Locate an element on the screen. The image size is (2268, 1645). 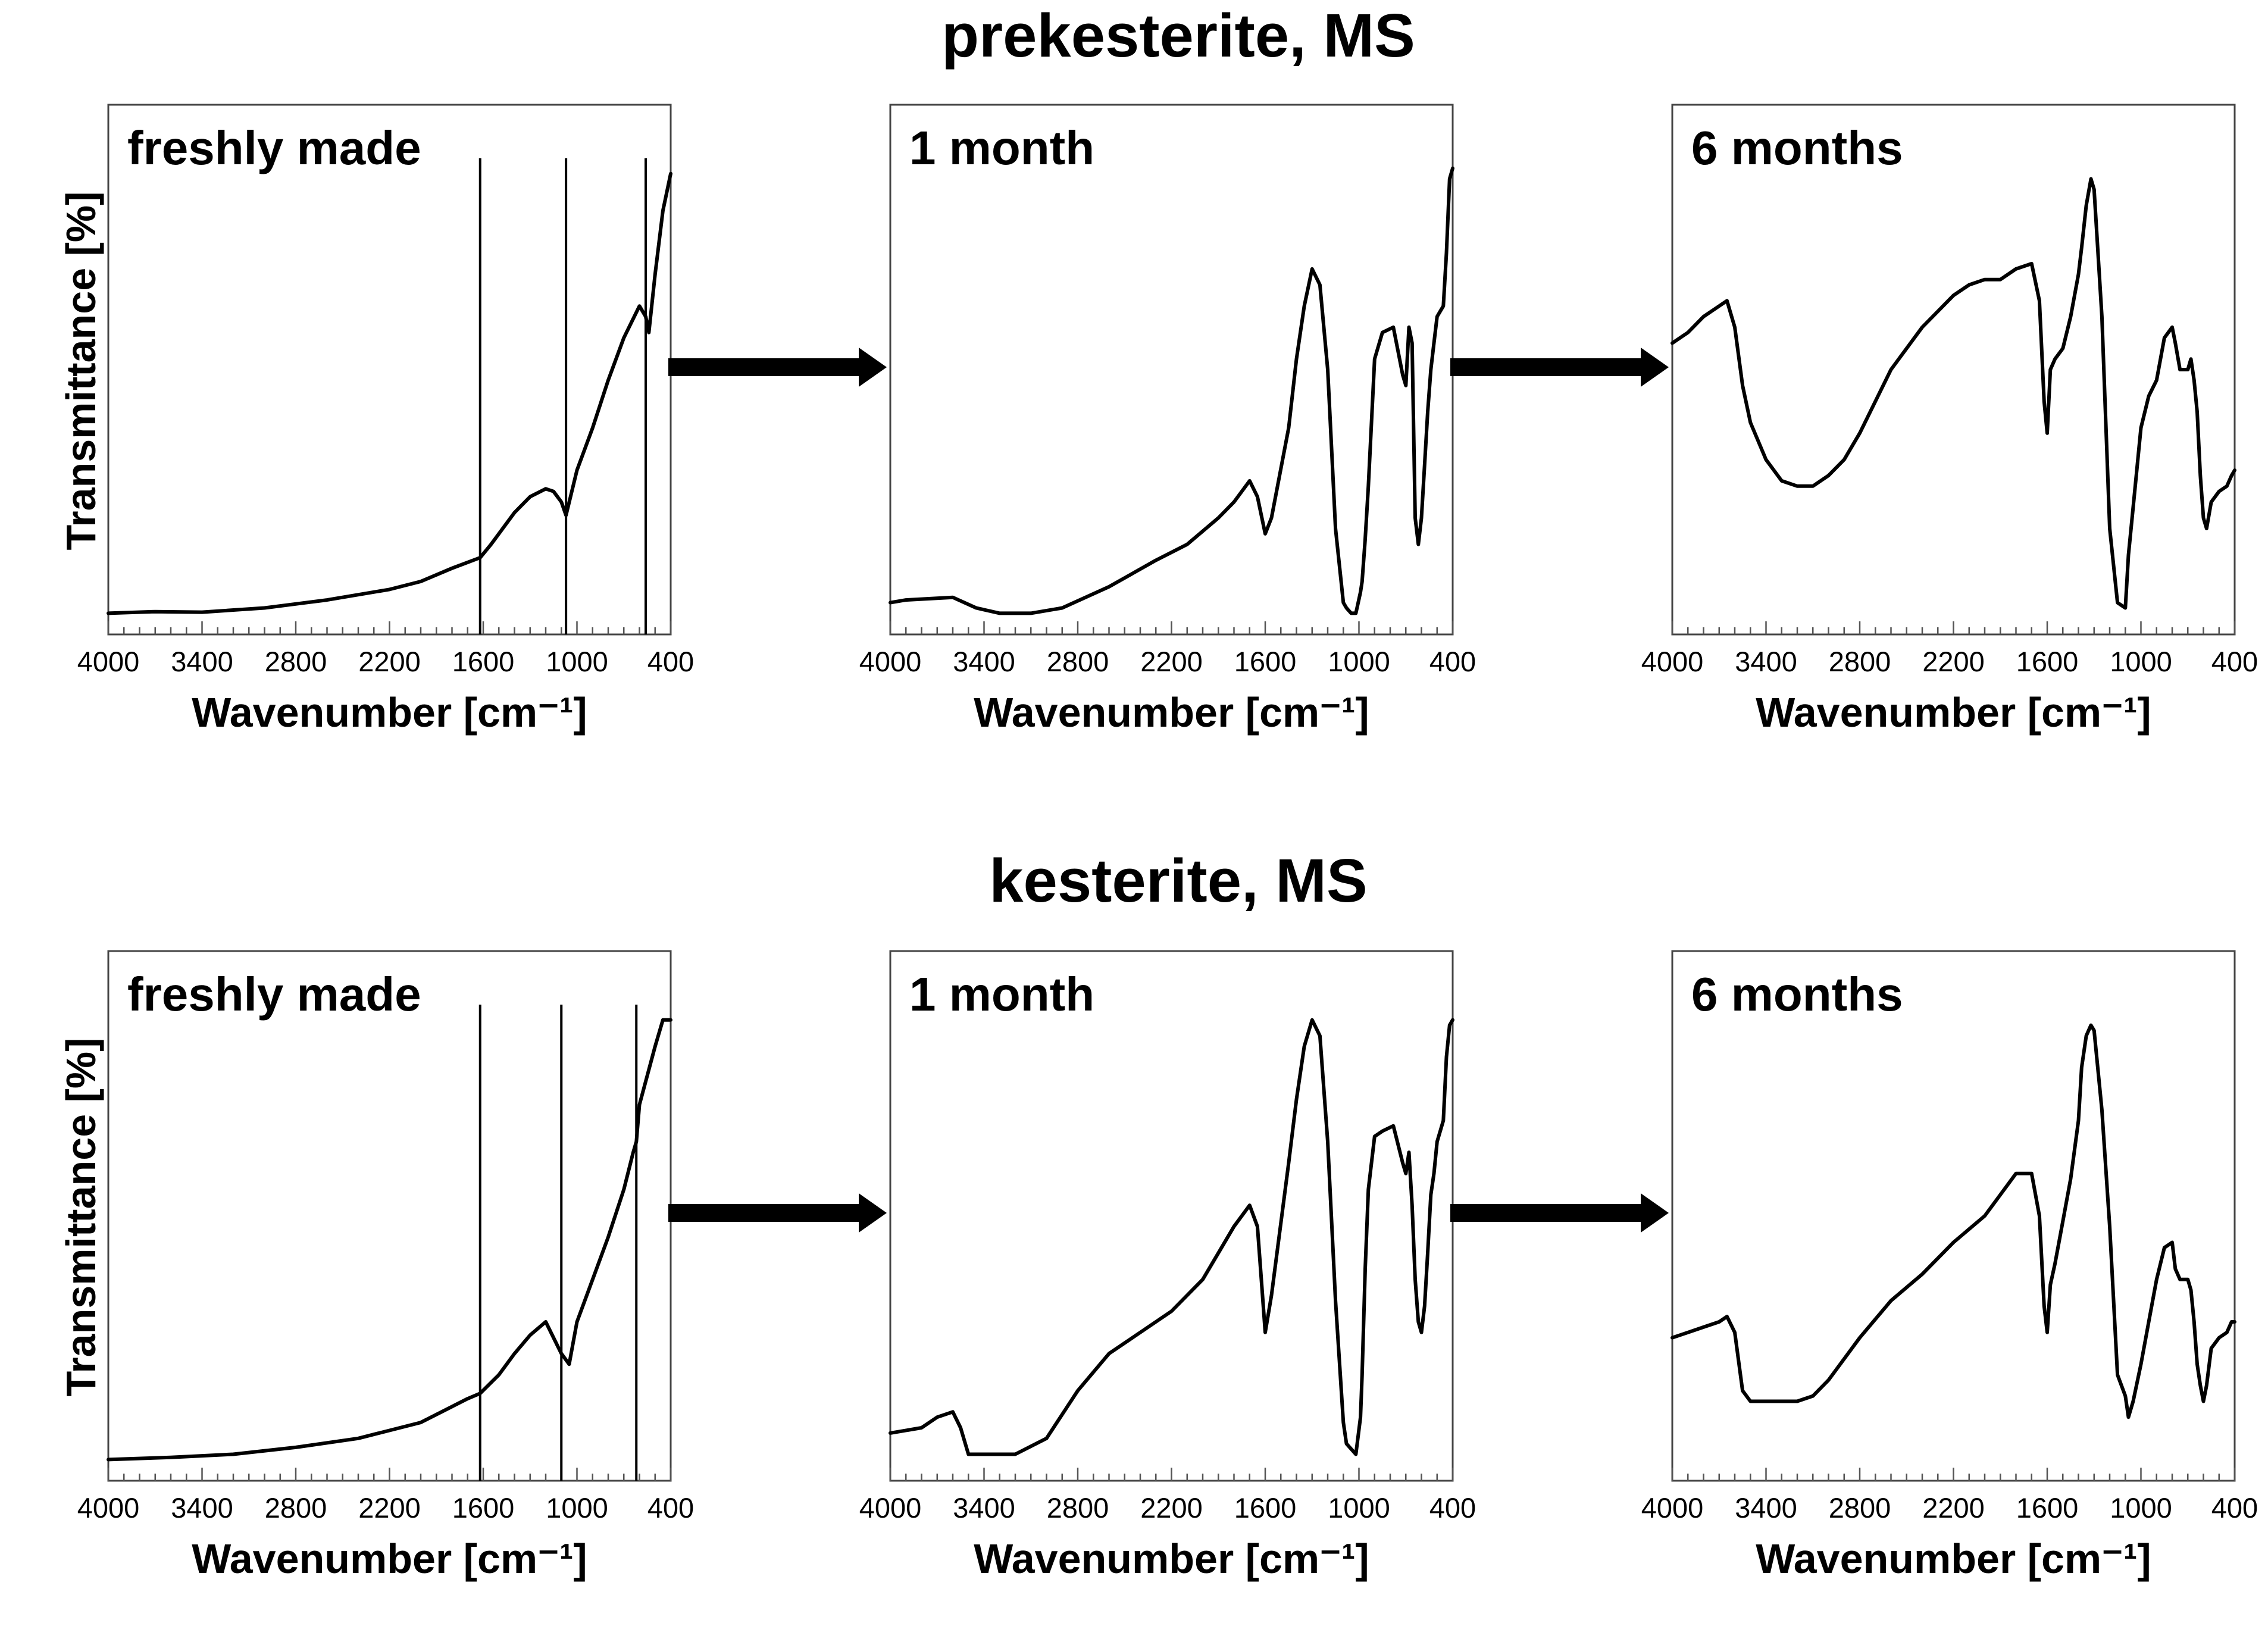
row-title: kesterite, MS is located at coordinates (1178, 880).